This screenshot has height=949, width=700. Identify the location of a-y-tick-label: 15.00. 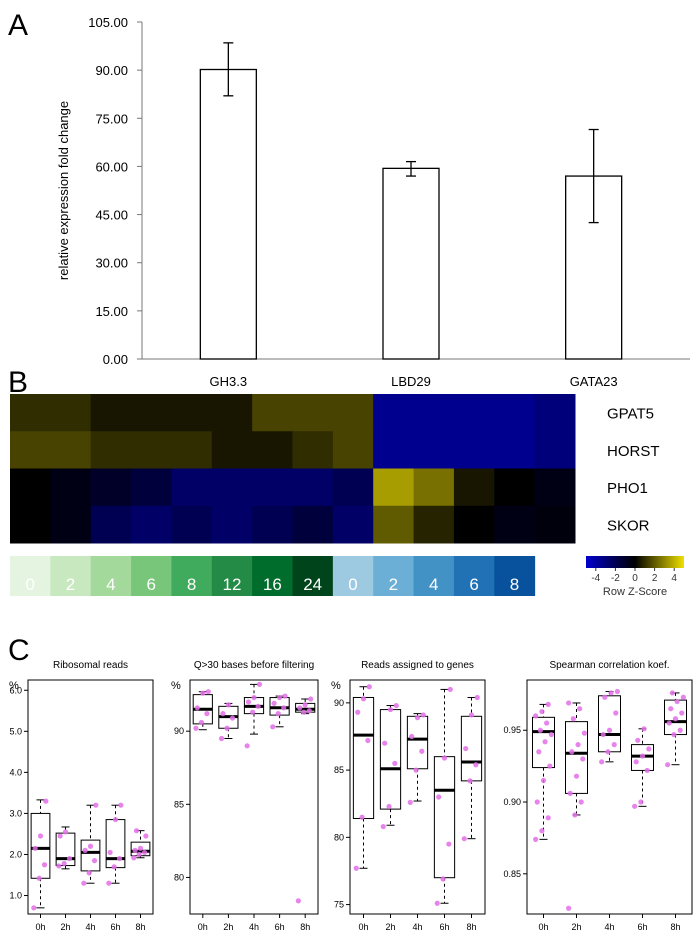
(111, 311).